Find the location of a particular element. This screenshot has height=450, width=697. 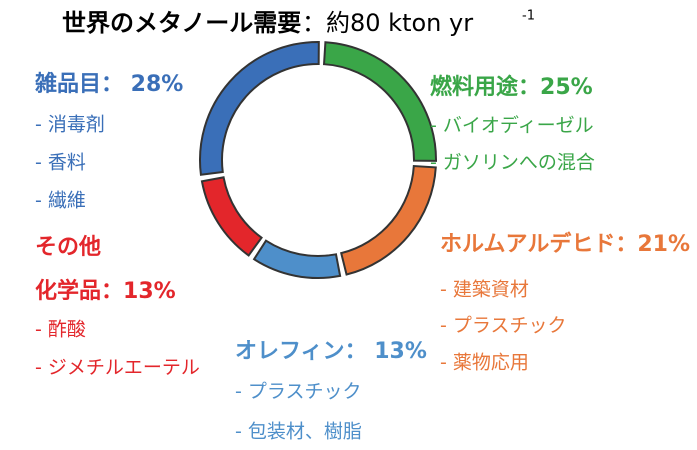

category-name: オレフィン is located at coordinates (290, 351).